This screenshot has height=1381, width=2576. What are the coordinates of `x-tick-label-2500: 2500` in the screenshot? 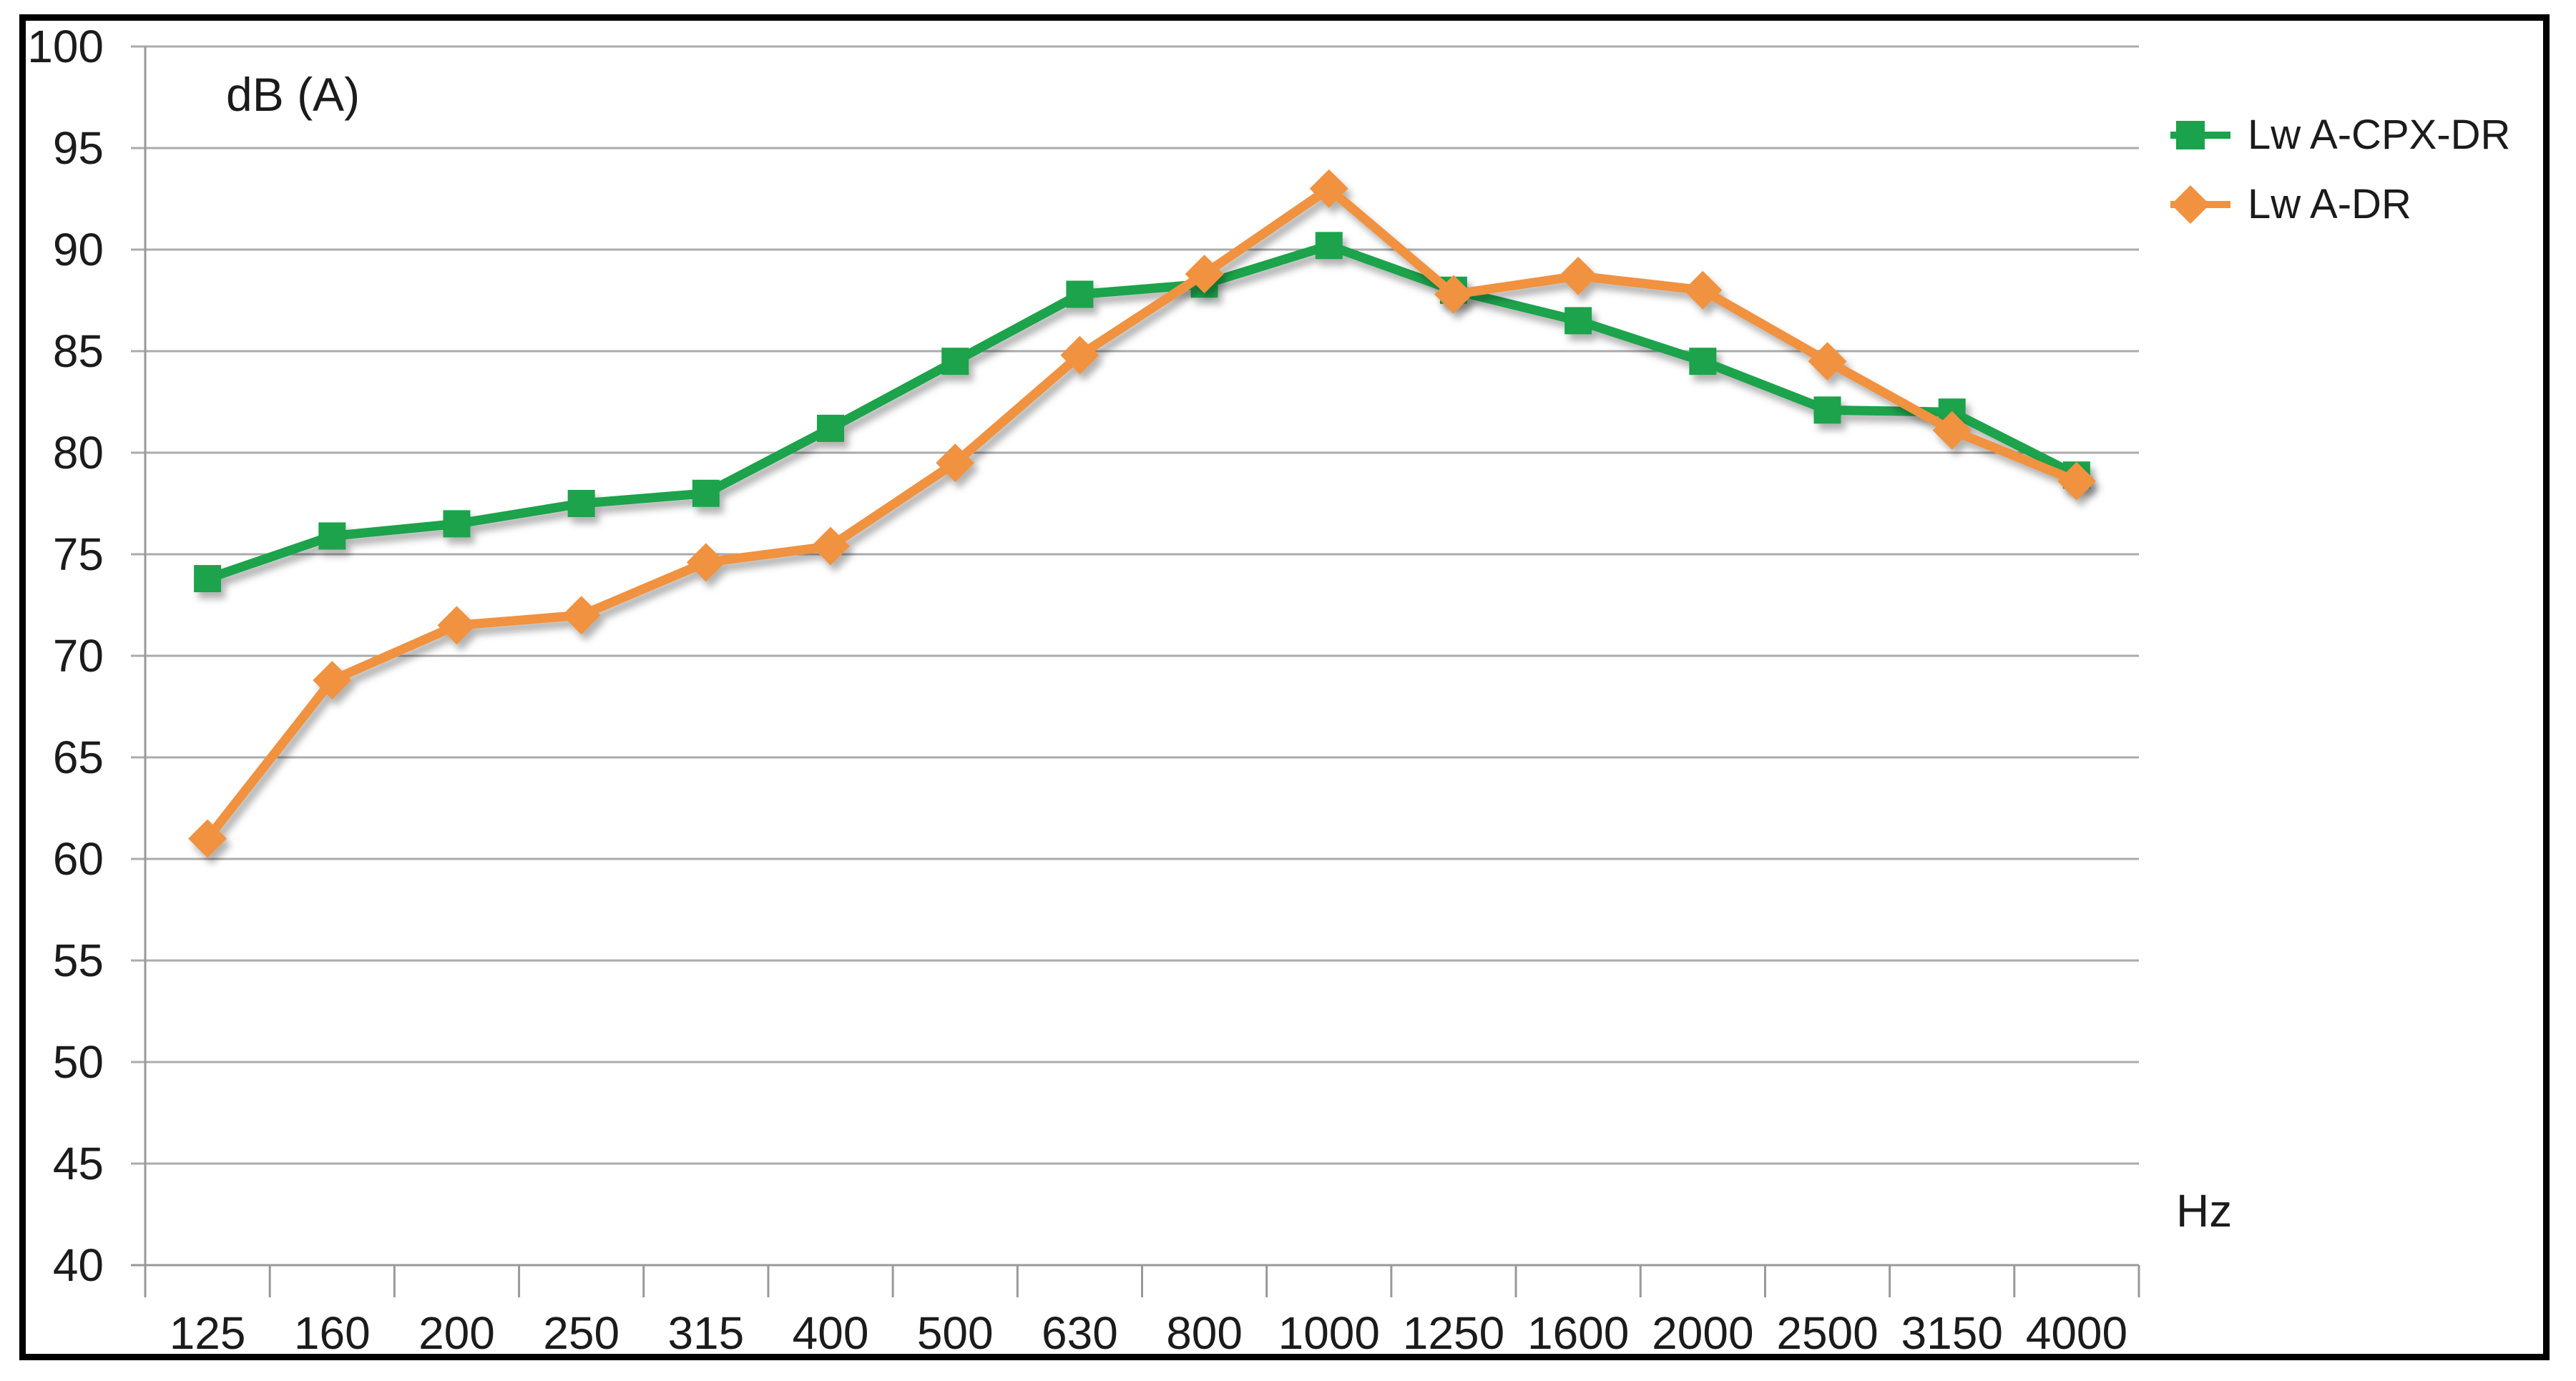 It's located at (1827, 1333).